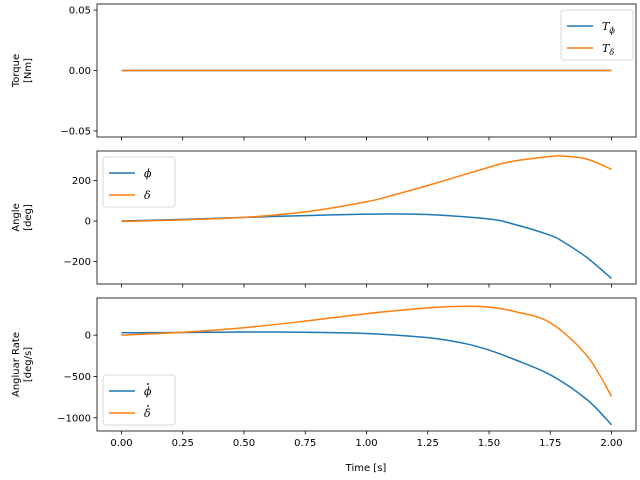  Describe the element at coordinates (366, 468) in the screenshot. I see `x-axis-label: Time [s]` at that location.